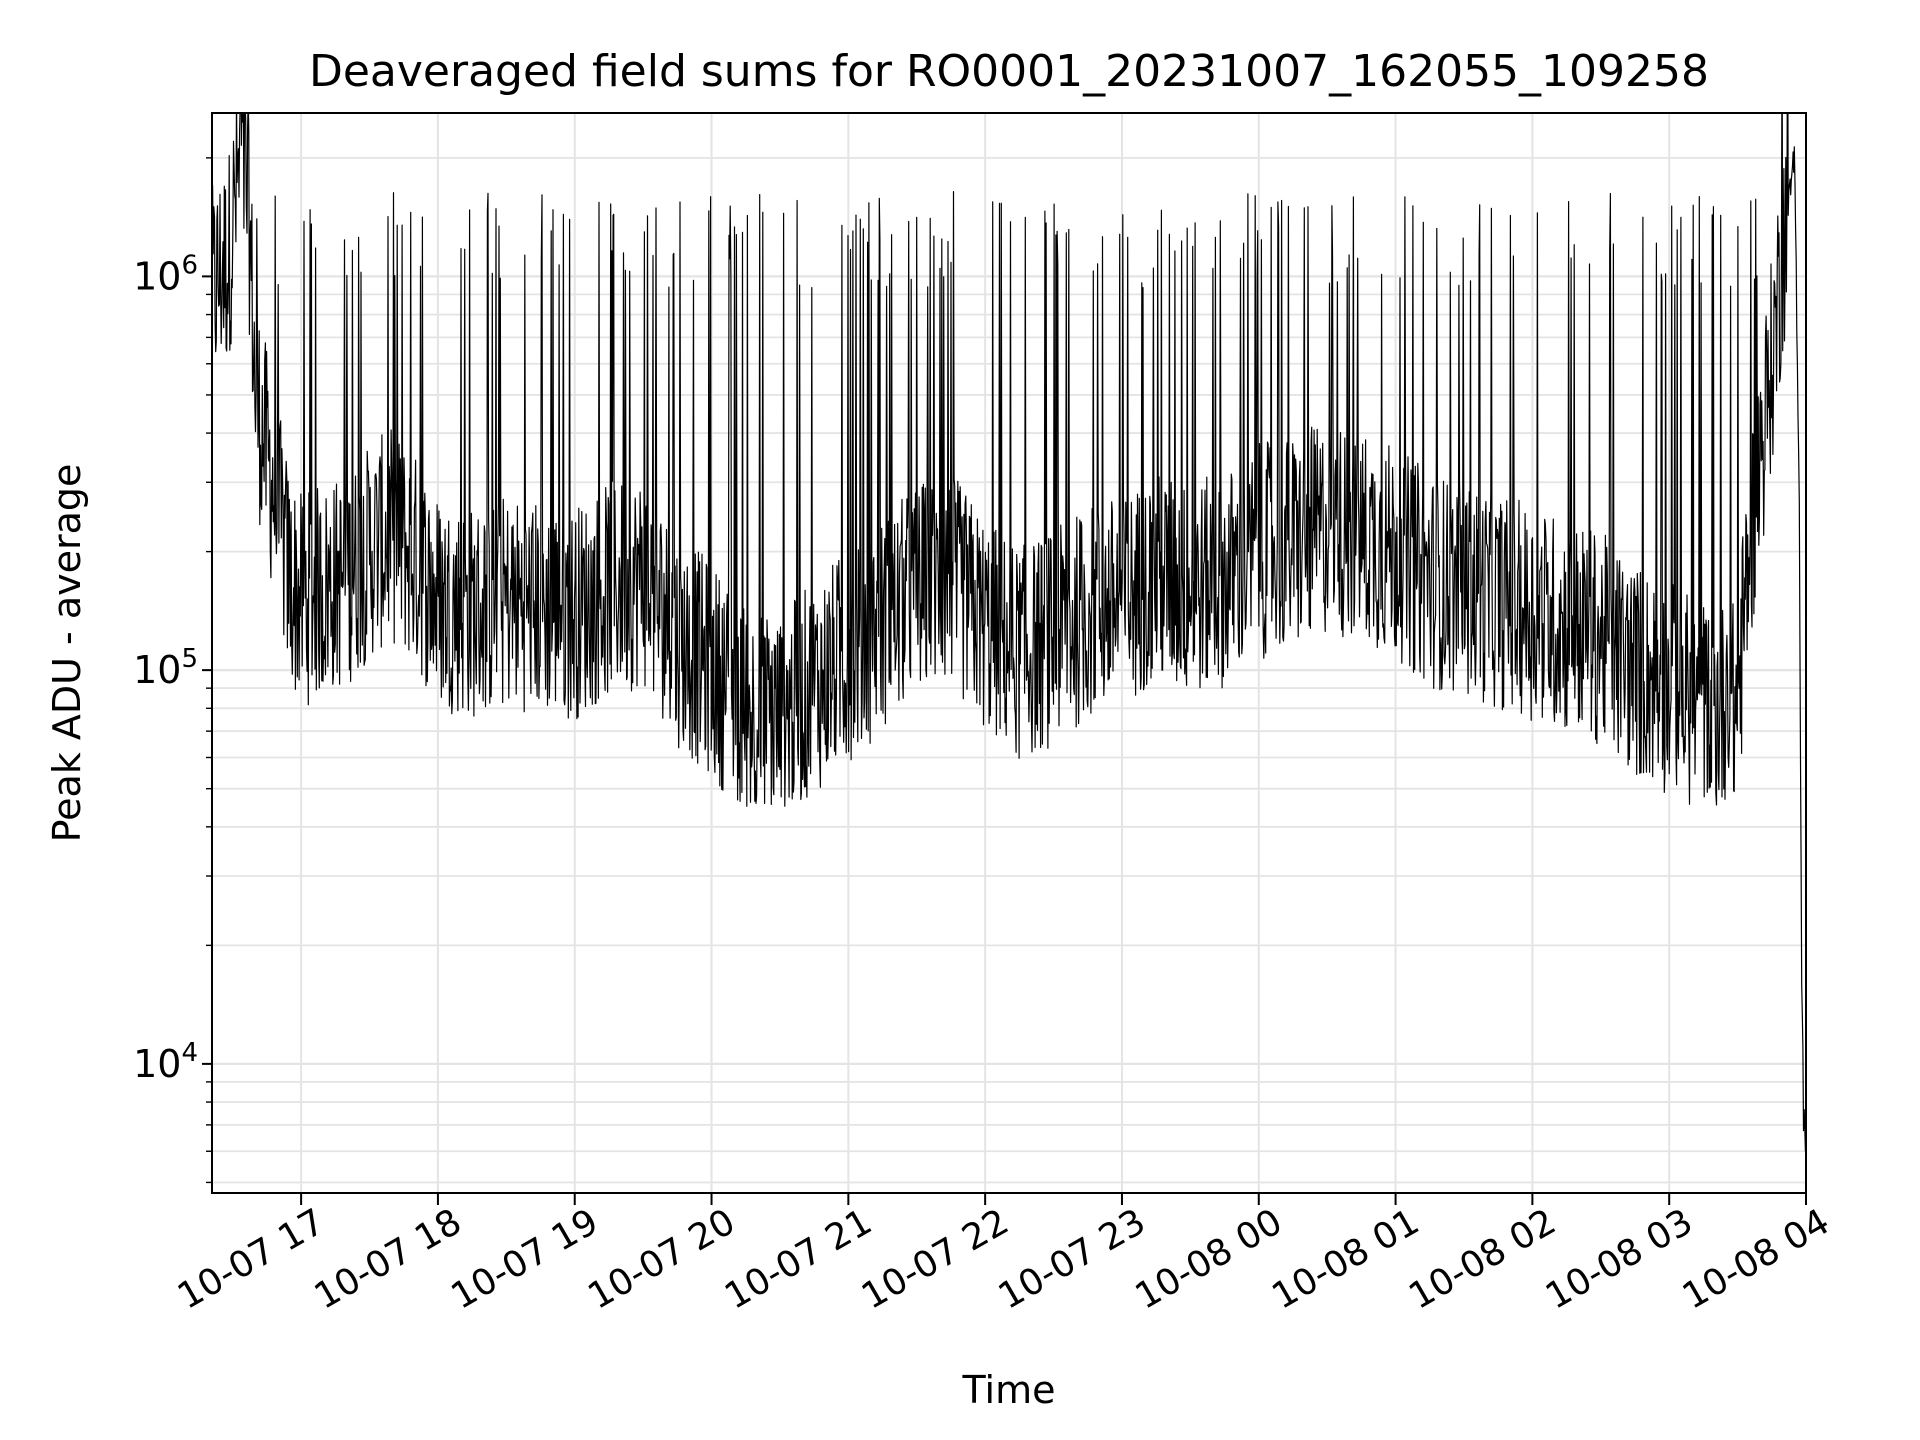 The image size is (1920, 1440). I want to click on y-ticks: 104 105 106, so click(172, 670).